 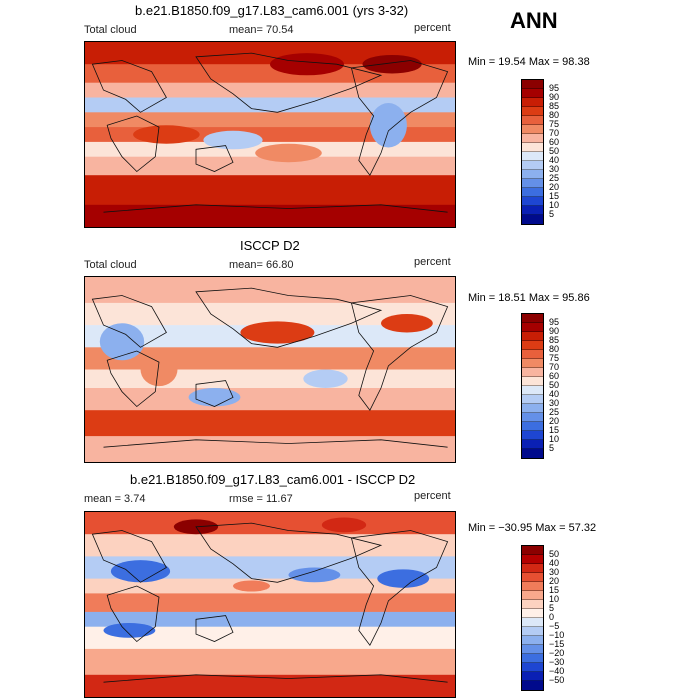 What do you see at coordinates (261, 265) in the screenshot?
I see `panel2-mean: mean= 66.80` at bounding box center [261, 265].